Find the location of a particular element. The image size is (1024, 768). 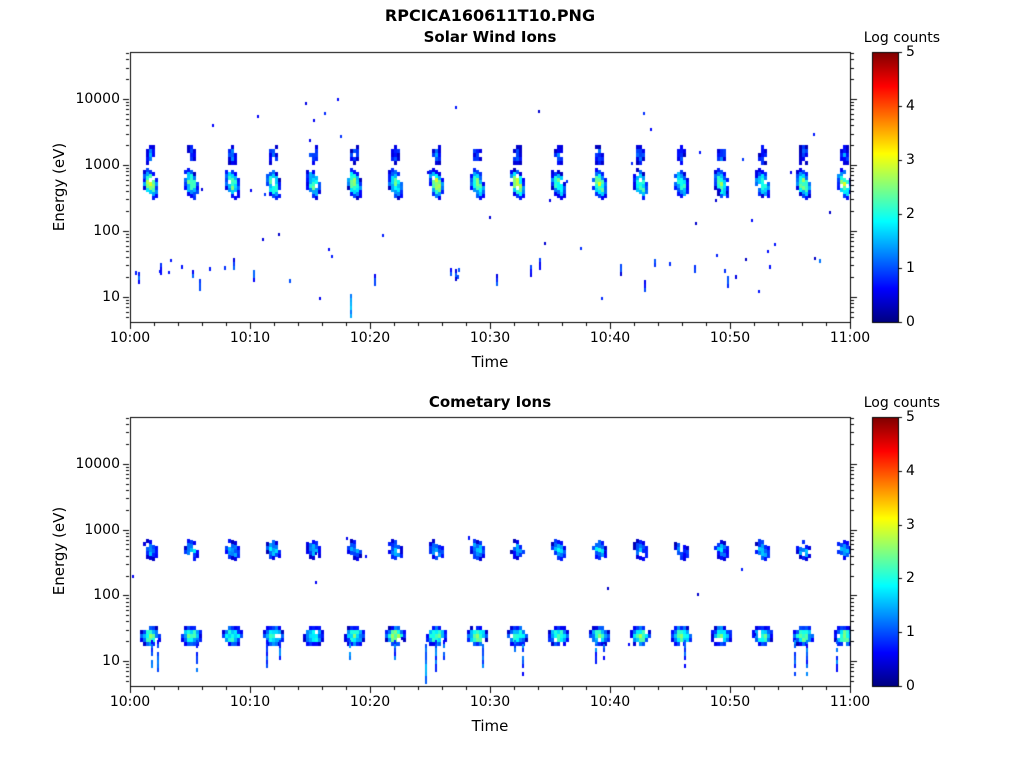

panel1-x-tick-label: 10:00 is located at coordinates (130, 338).